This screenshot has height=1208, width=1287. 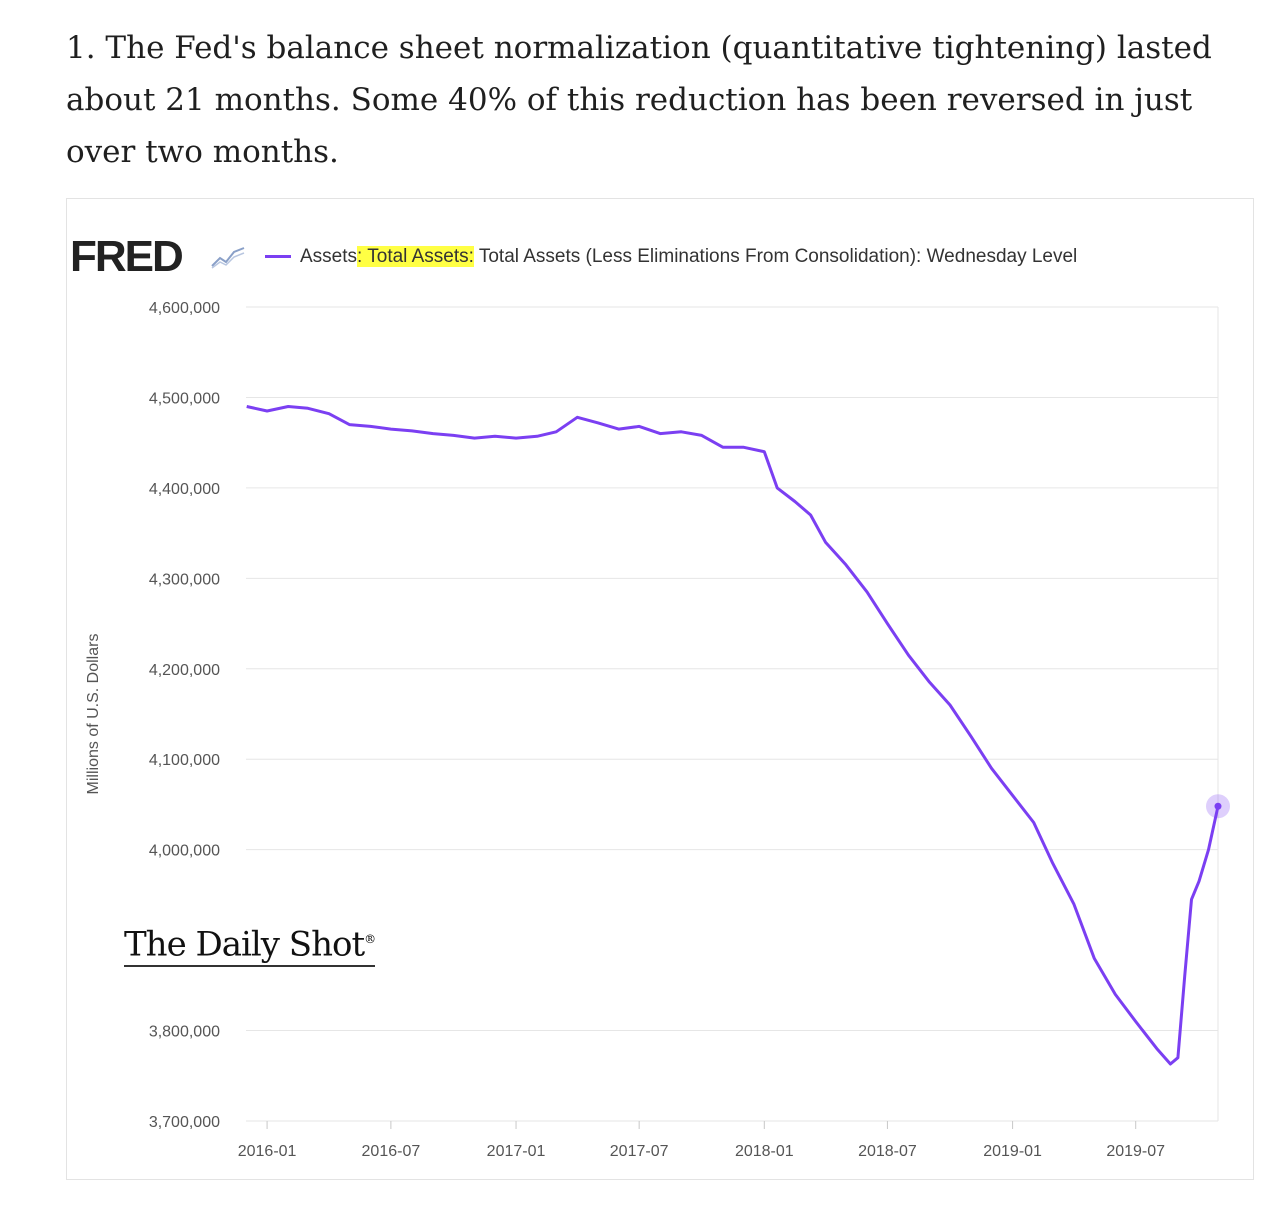 I want to click on x-tick-label: 2017-07, so click(x=639, y=1151).